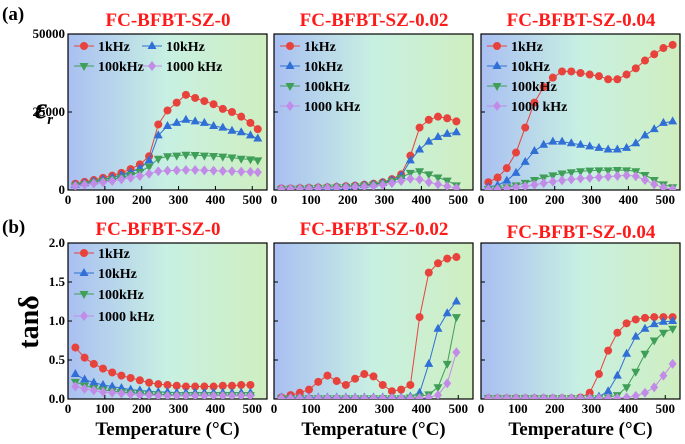  What do you see at coordinates (57, 359) in the screenshot?
I see `panel-4-ytick-label-1: 0.5` at bounding box center [57, 359].